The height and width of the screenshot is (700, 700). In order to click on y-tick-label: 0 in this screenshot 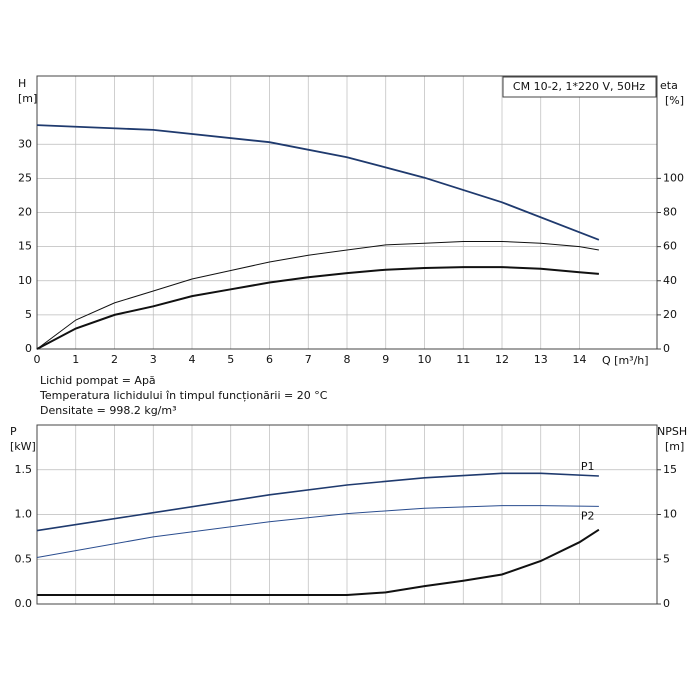, I will do `click(28, 348)`.